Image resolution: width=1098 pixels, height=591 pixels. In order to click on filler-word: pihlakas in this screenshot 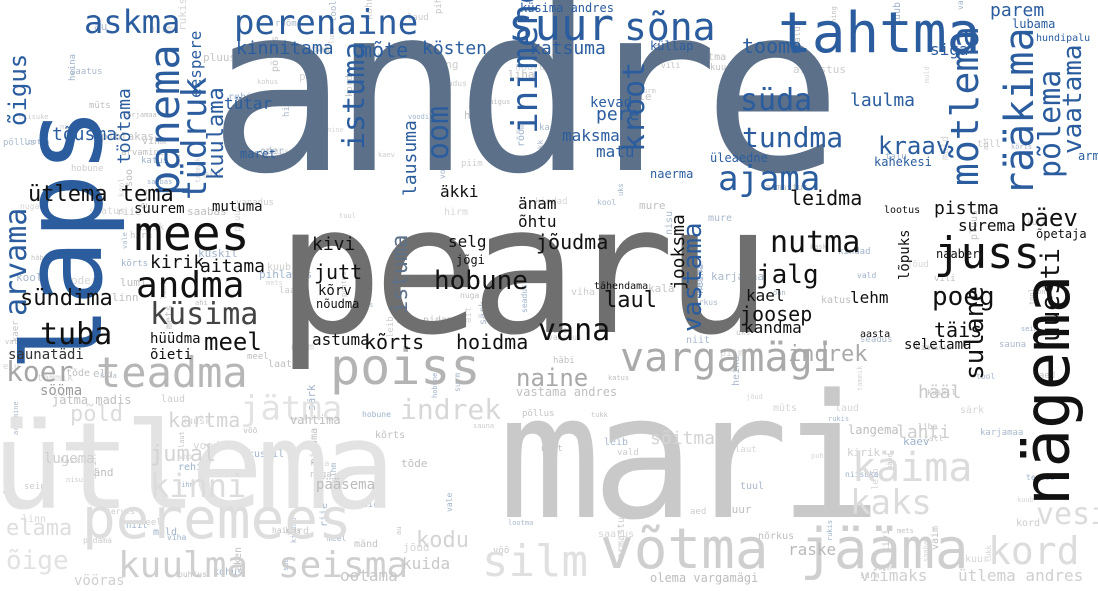, I will do `click(127, 136)`.